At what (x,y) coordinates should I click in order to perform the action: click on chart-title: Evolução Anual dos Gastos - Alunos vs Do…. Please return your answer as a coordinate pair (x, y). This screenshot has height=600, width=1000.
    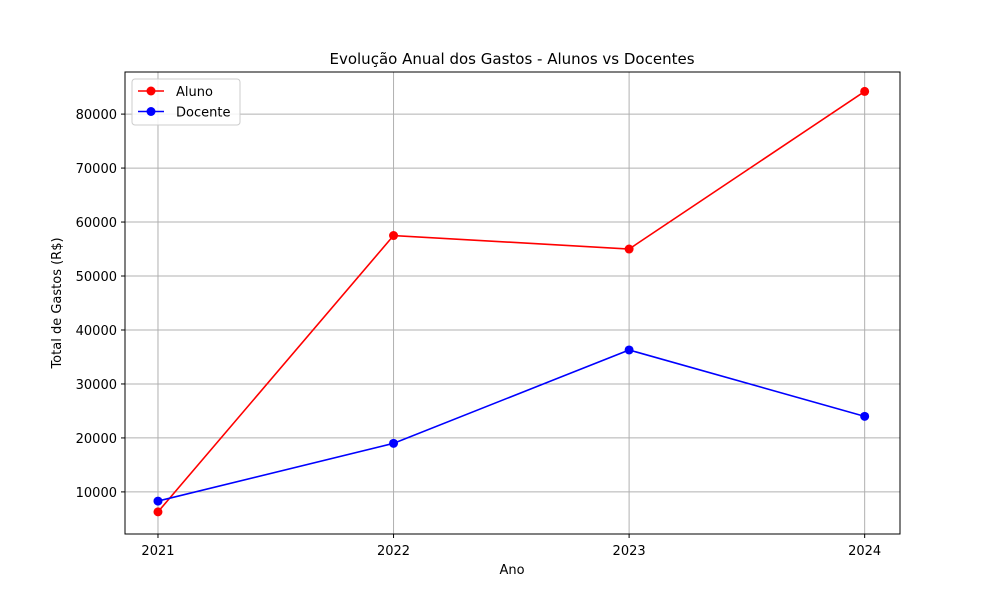
    Looking at the image, I should click on (511, 59).